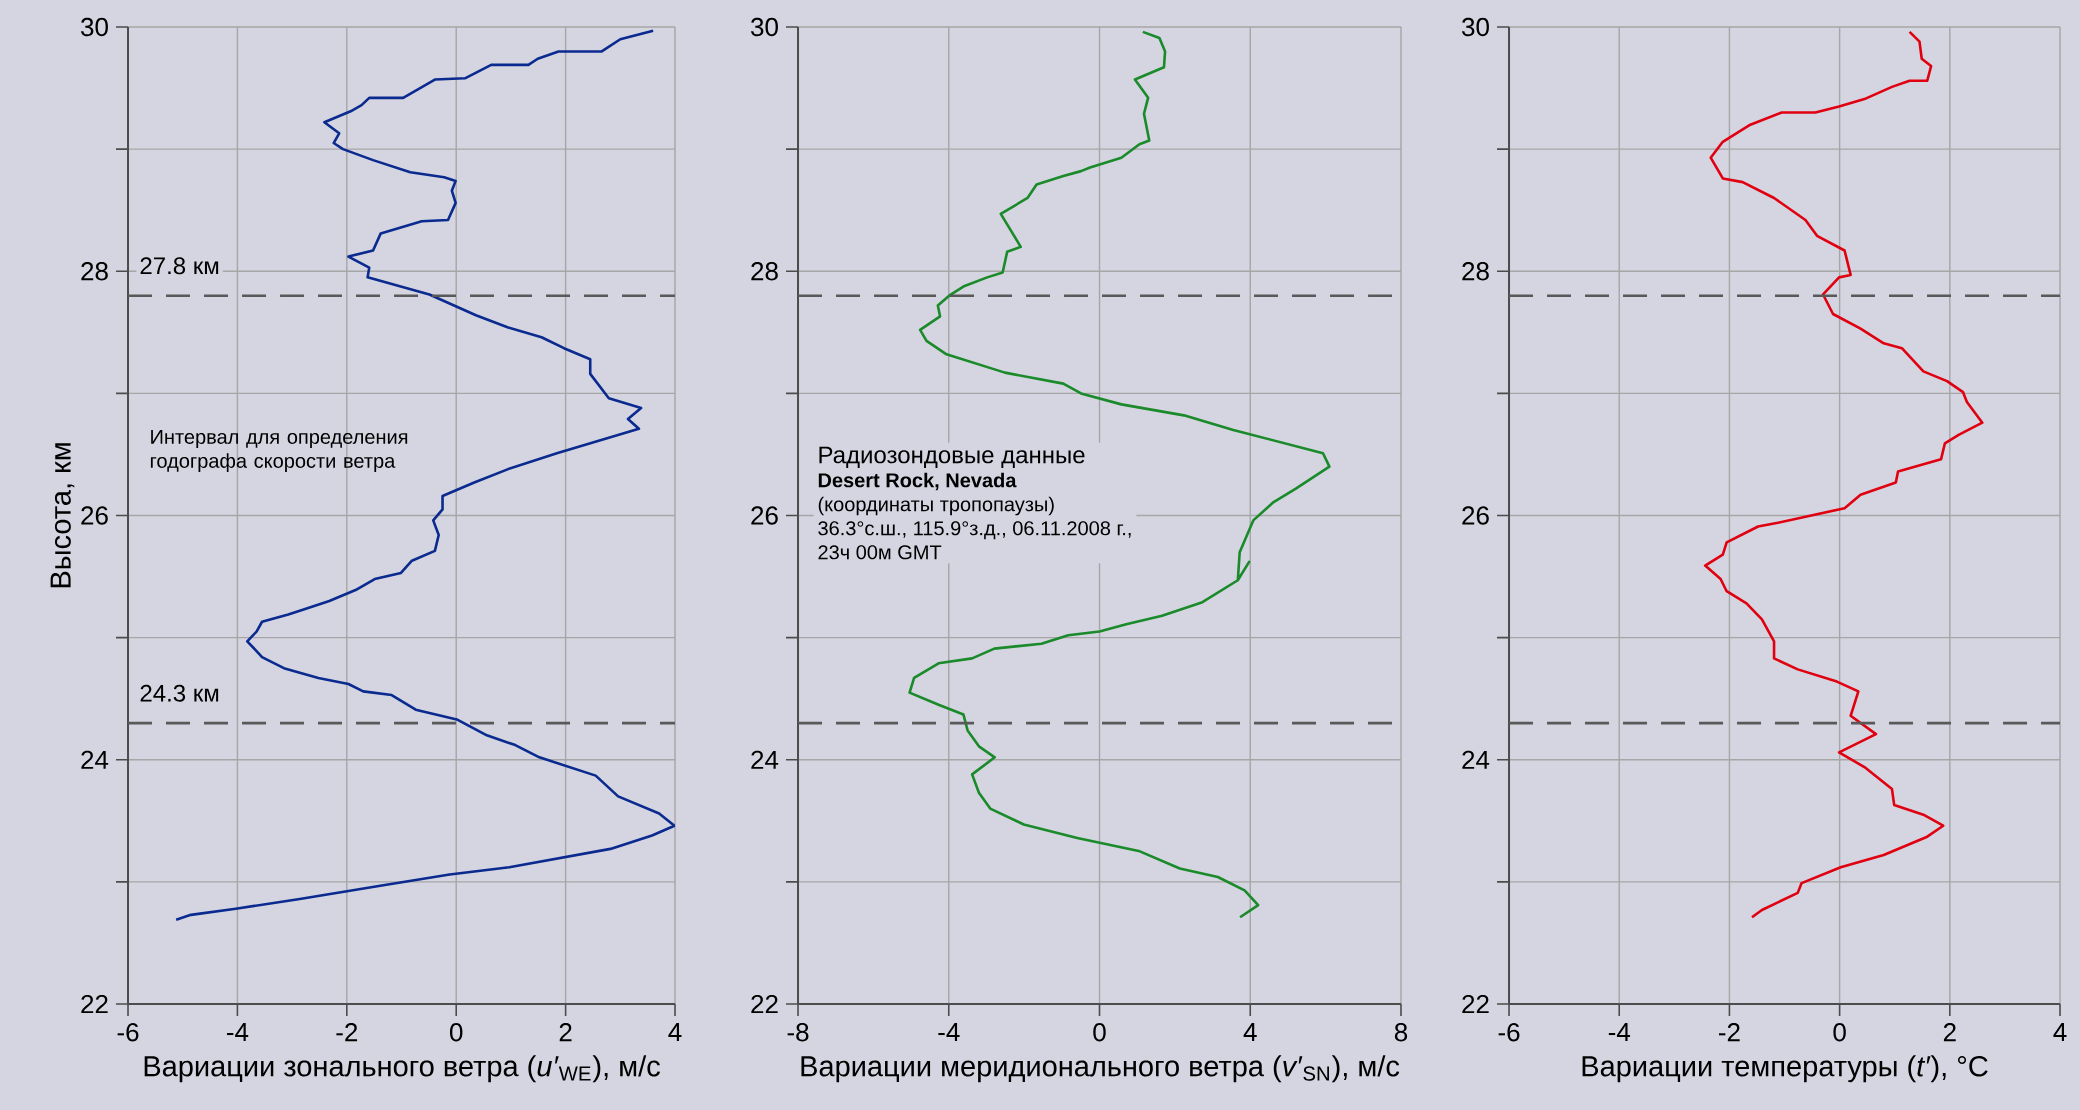 Image resolution: width=2080 pixels, height=1110 pixels. I want to click on annotation: 36.3°с.ш., 115.9°з.д., 06.11.2008 г.,, so click(974, 530).